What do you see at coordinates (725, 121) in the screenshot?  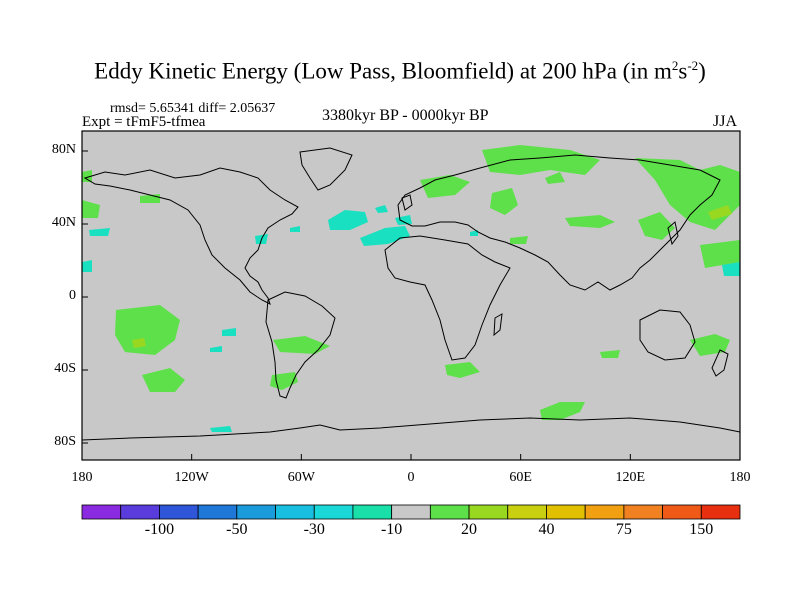 I see `season-label: JJA` at bounding box center [725, 121].